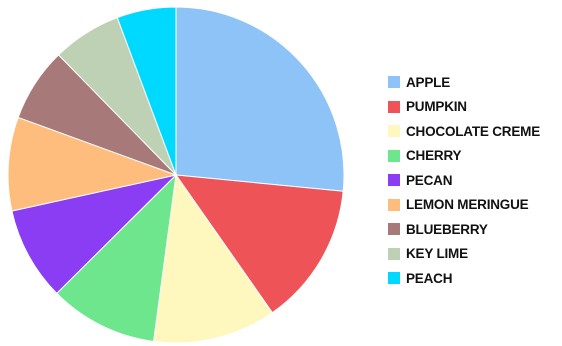 This screenshot has width=562, height=346. I want to click on pie-slice-cherry, so click(116, 258).